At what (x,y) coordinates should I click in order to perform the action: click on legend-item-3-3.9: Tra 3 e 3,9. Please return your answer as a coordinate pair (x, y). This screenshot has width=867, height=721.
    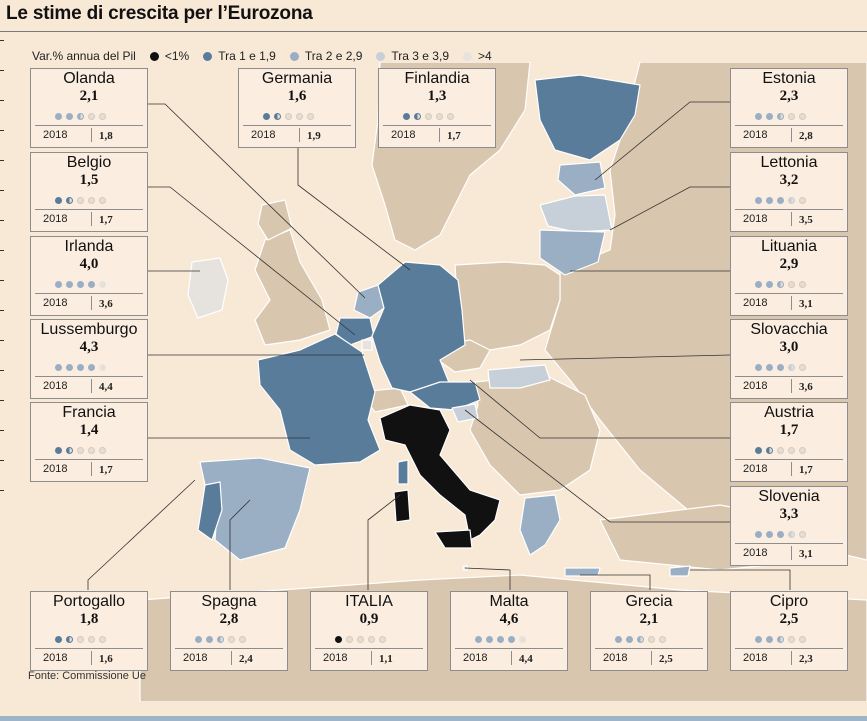
    Looking at the image, I should click on (412, 56).